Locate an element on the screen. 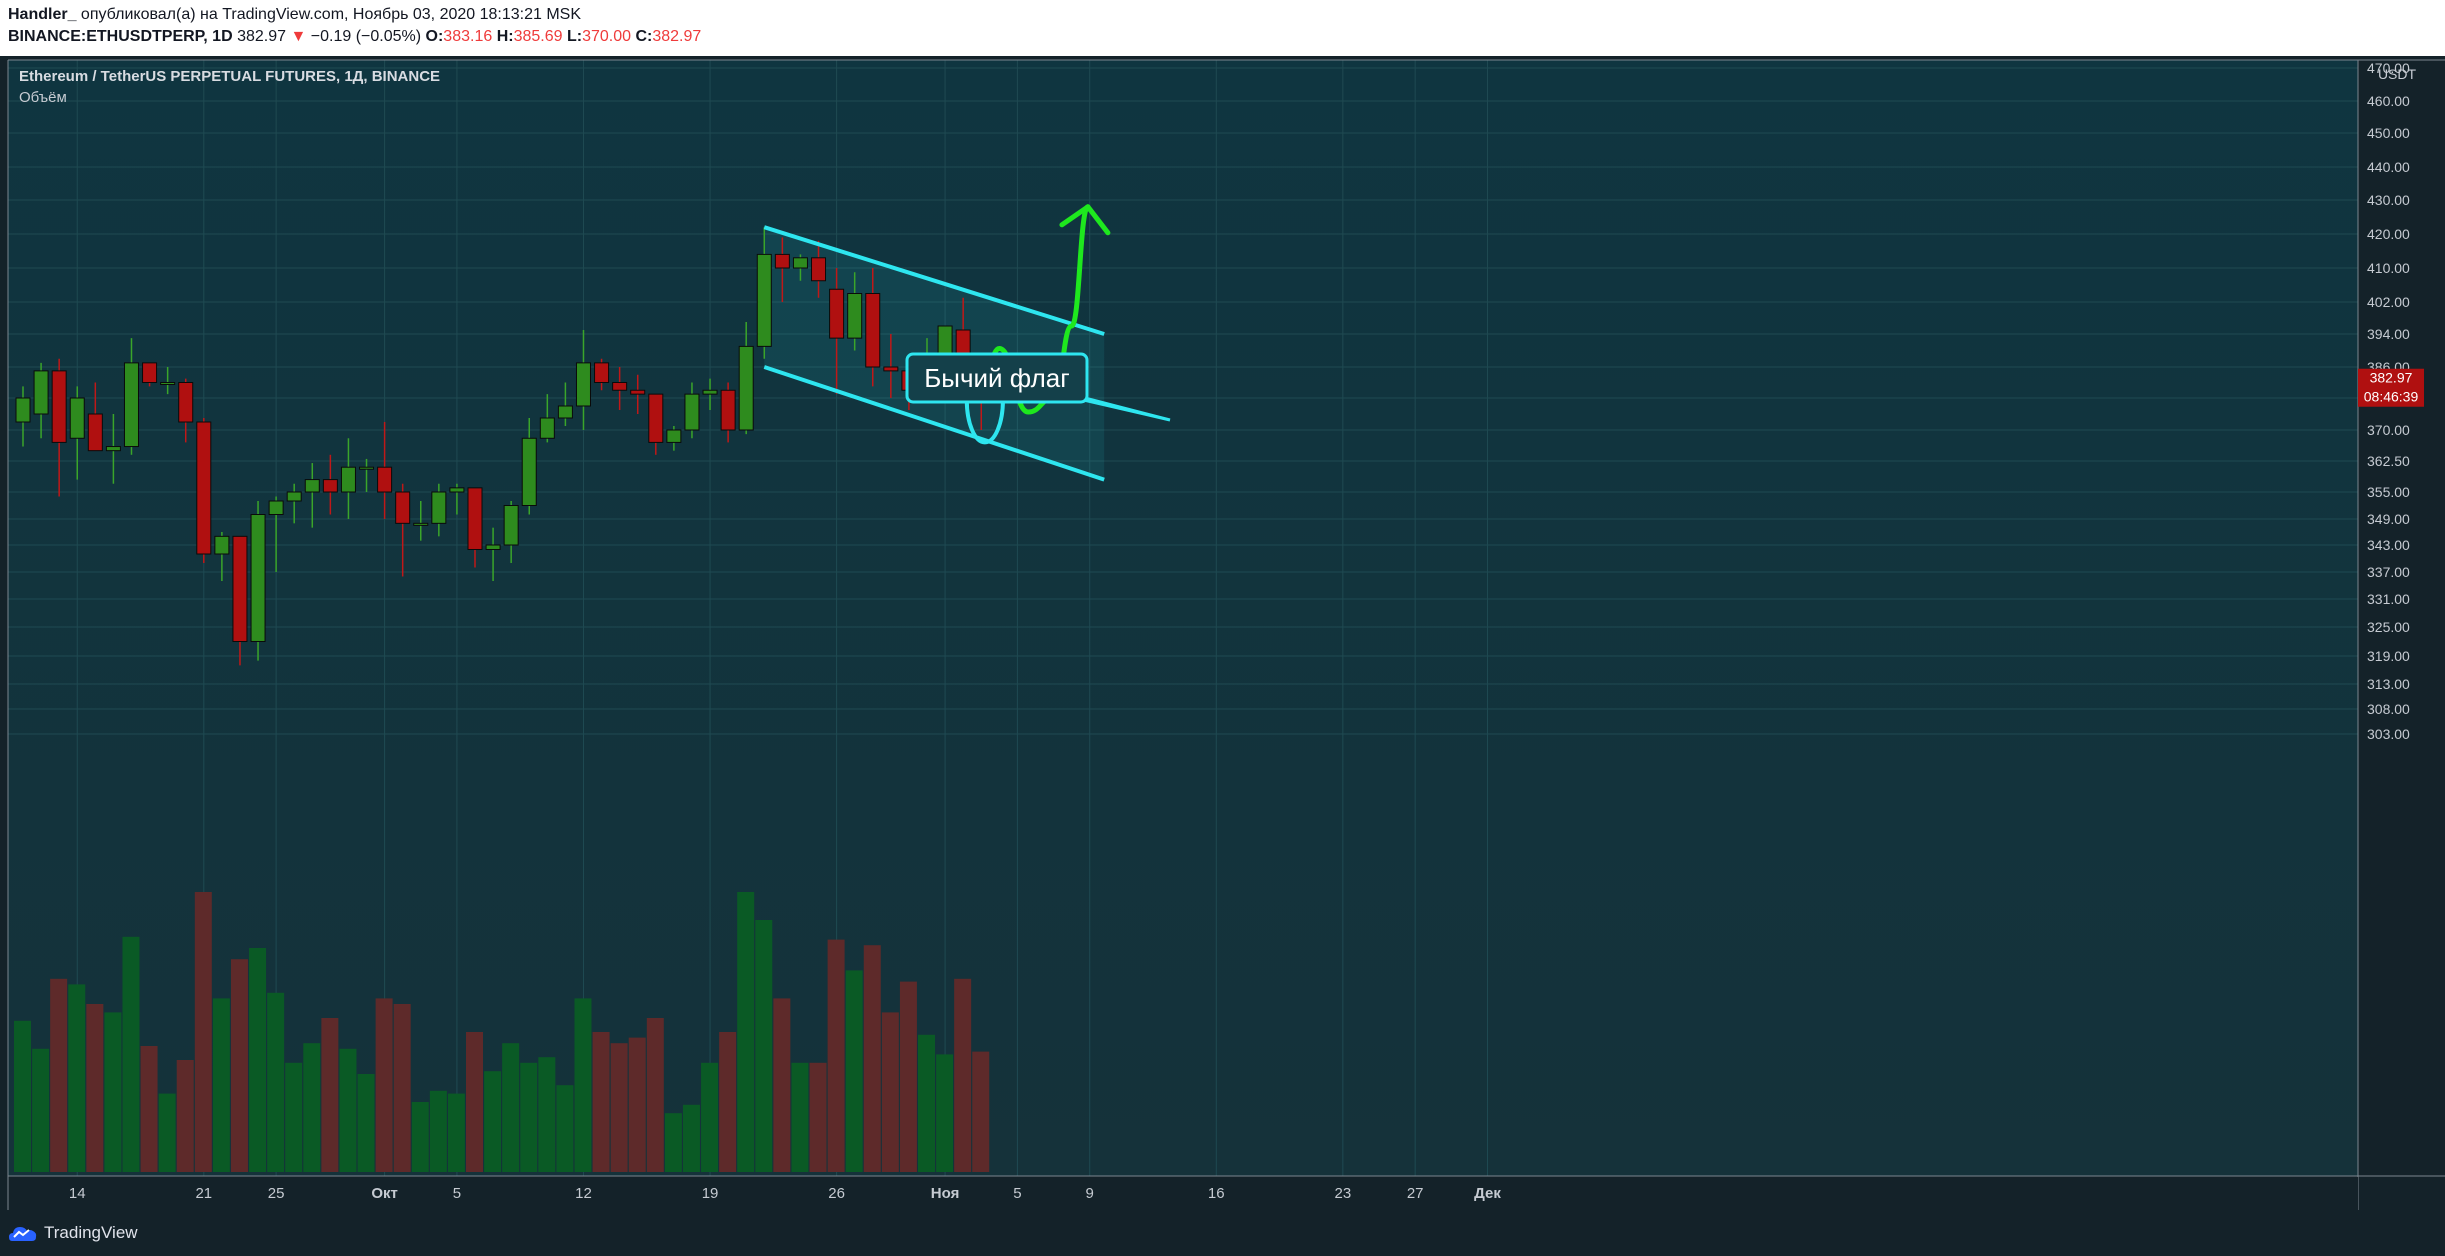 The width and height of the screenshot is (2445, 1256). price-tick-label: 362.50 is located at coordinates (2388, 461).